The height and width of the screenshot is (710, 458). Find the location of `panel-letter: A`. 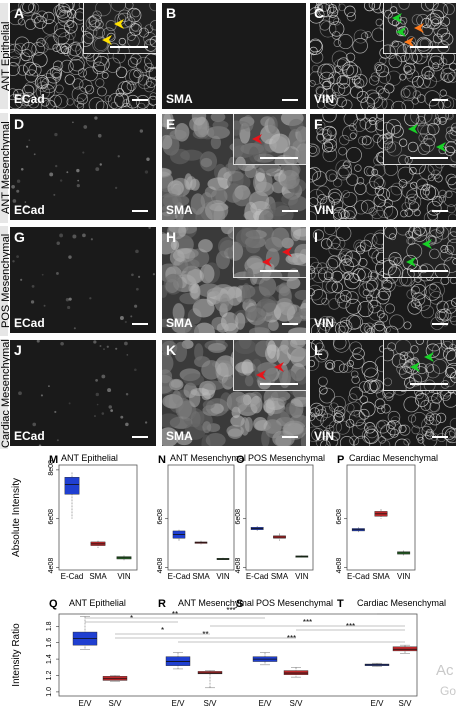

panel-letter: A is located at coordinates (19, 13).